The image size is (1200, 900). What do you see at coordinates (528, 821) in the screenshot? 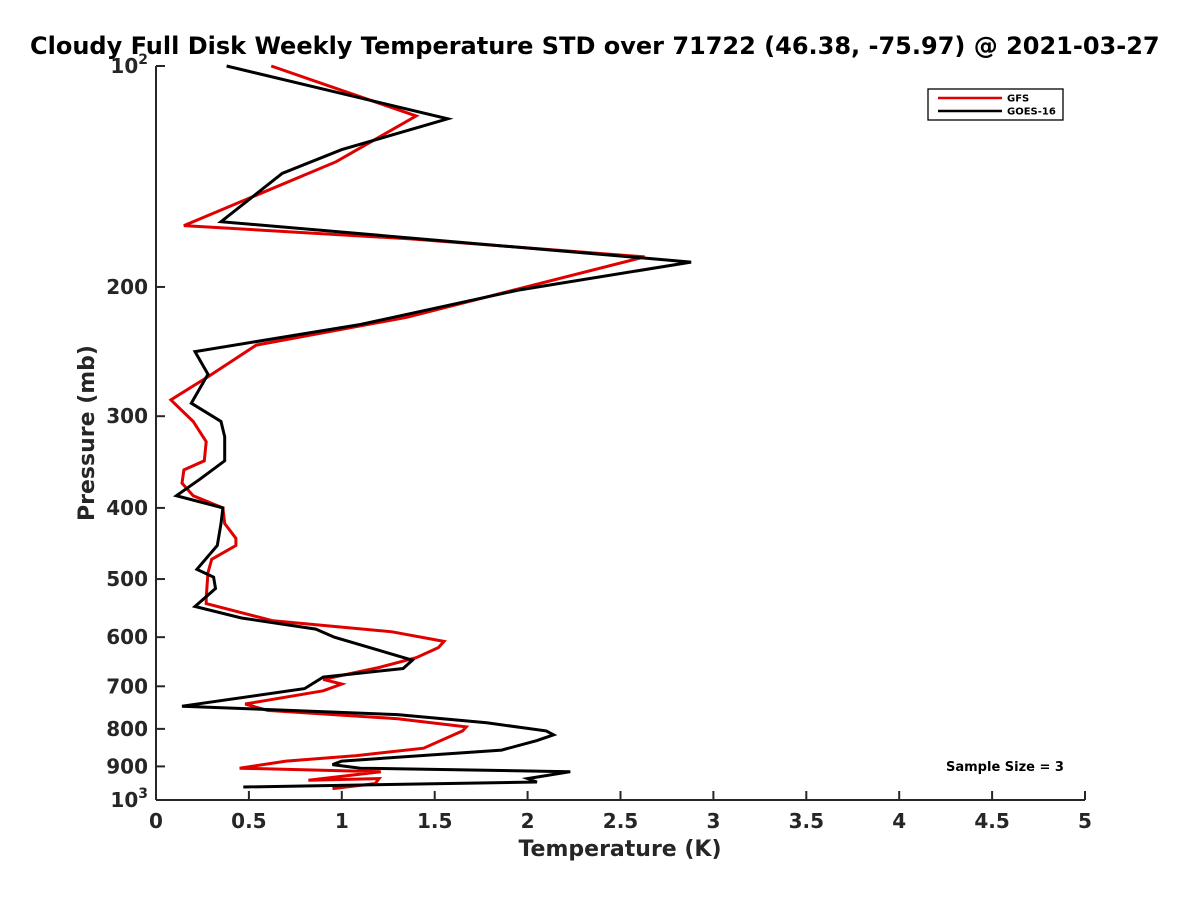
I see `x-tick-label: 2` at bounding box center [528, 821].